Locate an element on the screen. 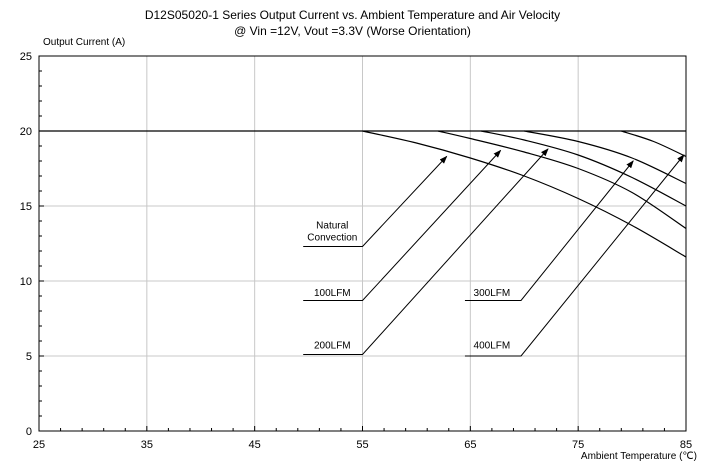 This screenshot has height=465, width=705. y-tick-label: 10 is located at coordinates (26, 282).